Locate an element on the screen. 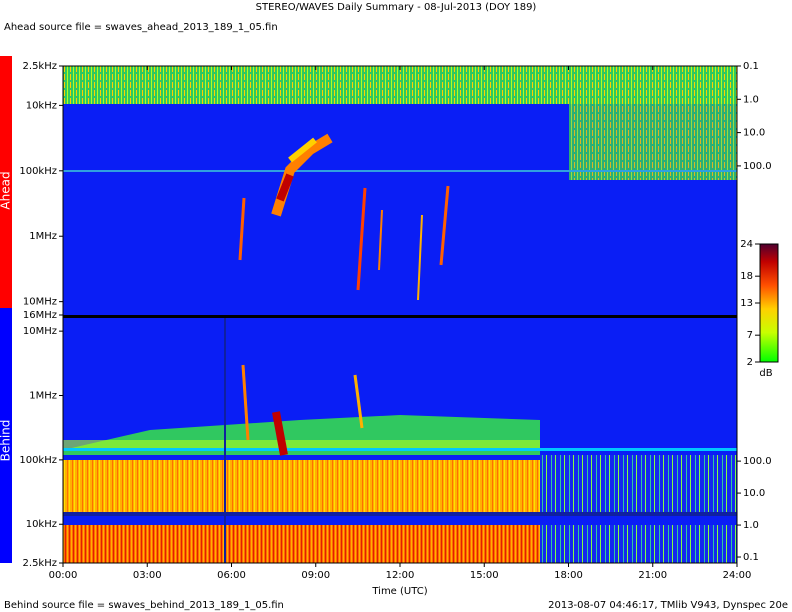 The height and width of the screenshot is (612, 792). colorbar-tick-label: 13 is located at coordinates (746, 303).